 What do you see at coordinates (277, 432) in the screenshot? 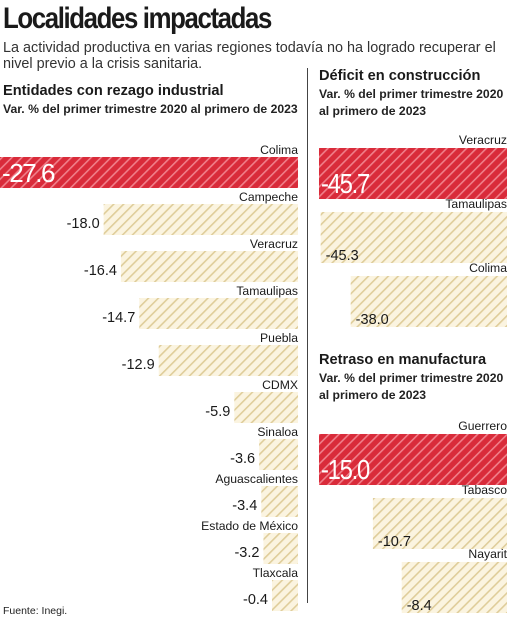
I see `category-label-industrial: Sinaloa` at bounding box center [277, 432].